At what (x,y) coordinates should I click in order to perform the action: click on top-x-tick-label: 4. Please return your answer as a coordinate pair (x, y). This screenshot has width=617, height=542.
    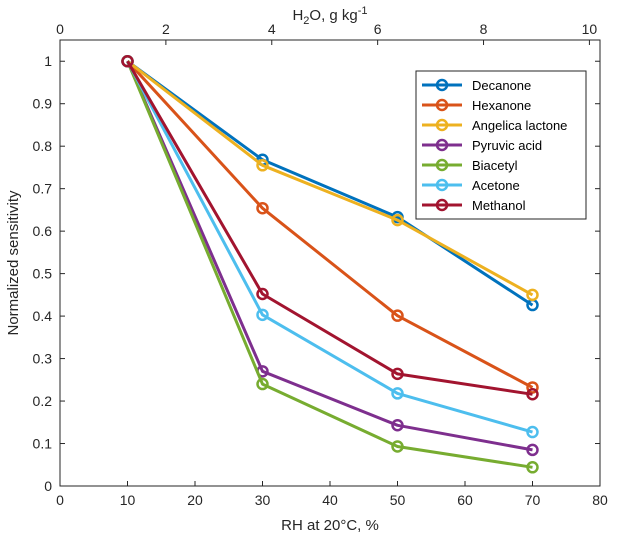
    Looking at the image, I should click on (272, 29).